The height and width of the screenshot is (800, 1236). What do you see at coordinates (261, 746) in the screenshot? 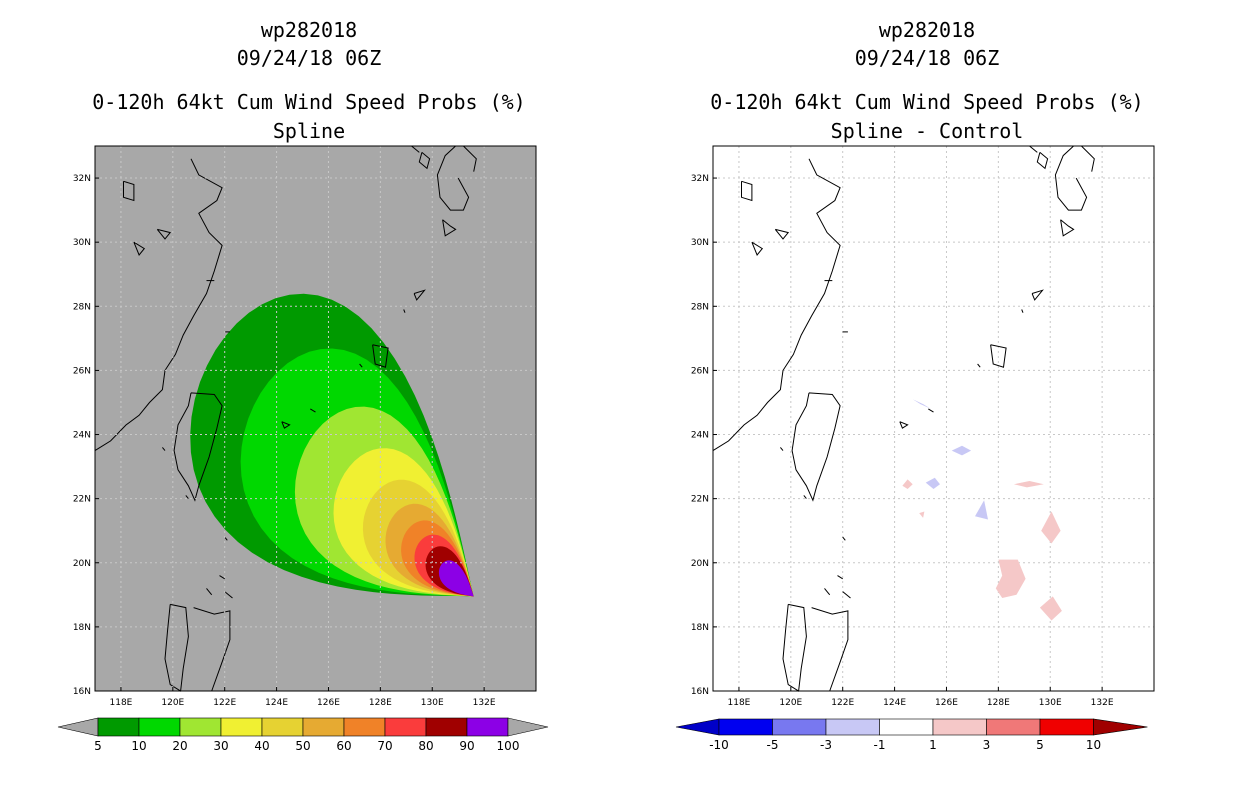
I see `colorbar-label: 40` at bounding box center [261, 746].